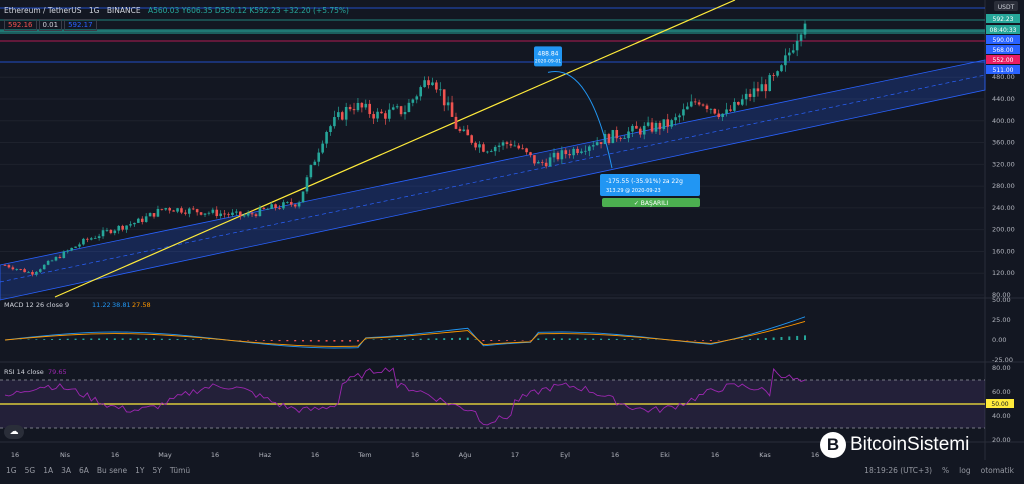 The height and width of the screenshot is (484, 1024). What do you see at coordinates (121, 305) in the screenshot?
I see `macd-value: 38.81` at bounding box center [121, 305].